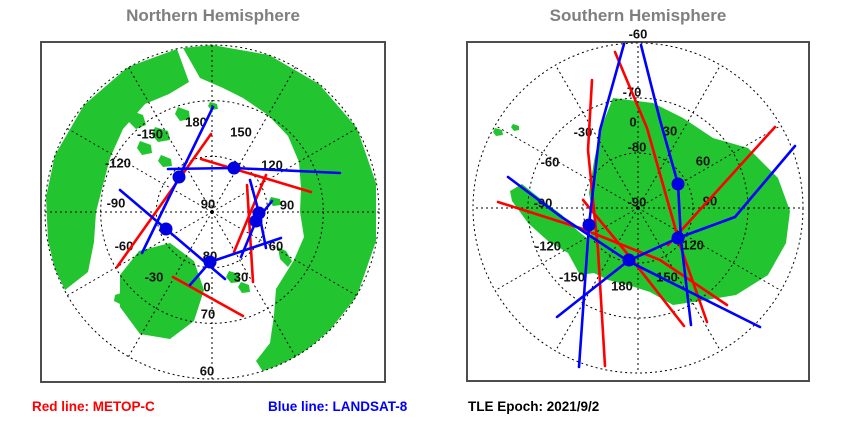  I want to click on legend-red-line-label: Red line: METOP-C, so click(93, 406).